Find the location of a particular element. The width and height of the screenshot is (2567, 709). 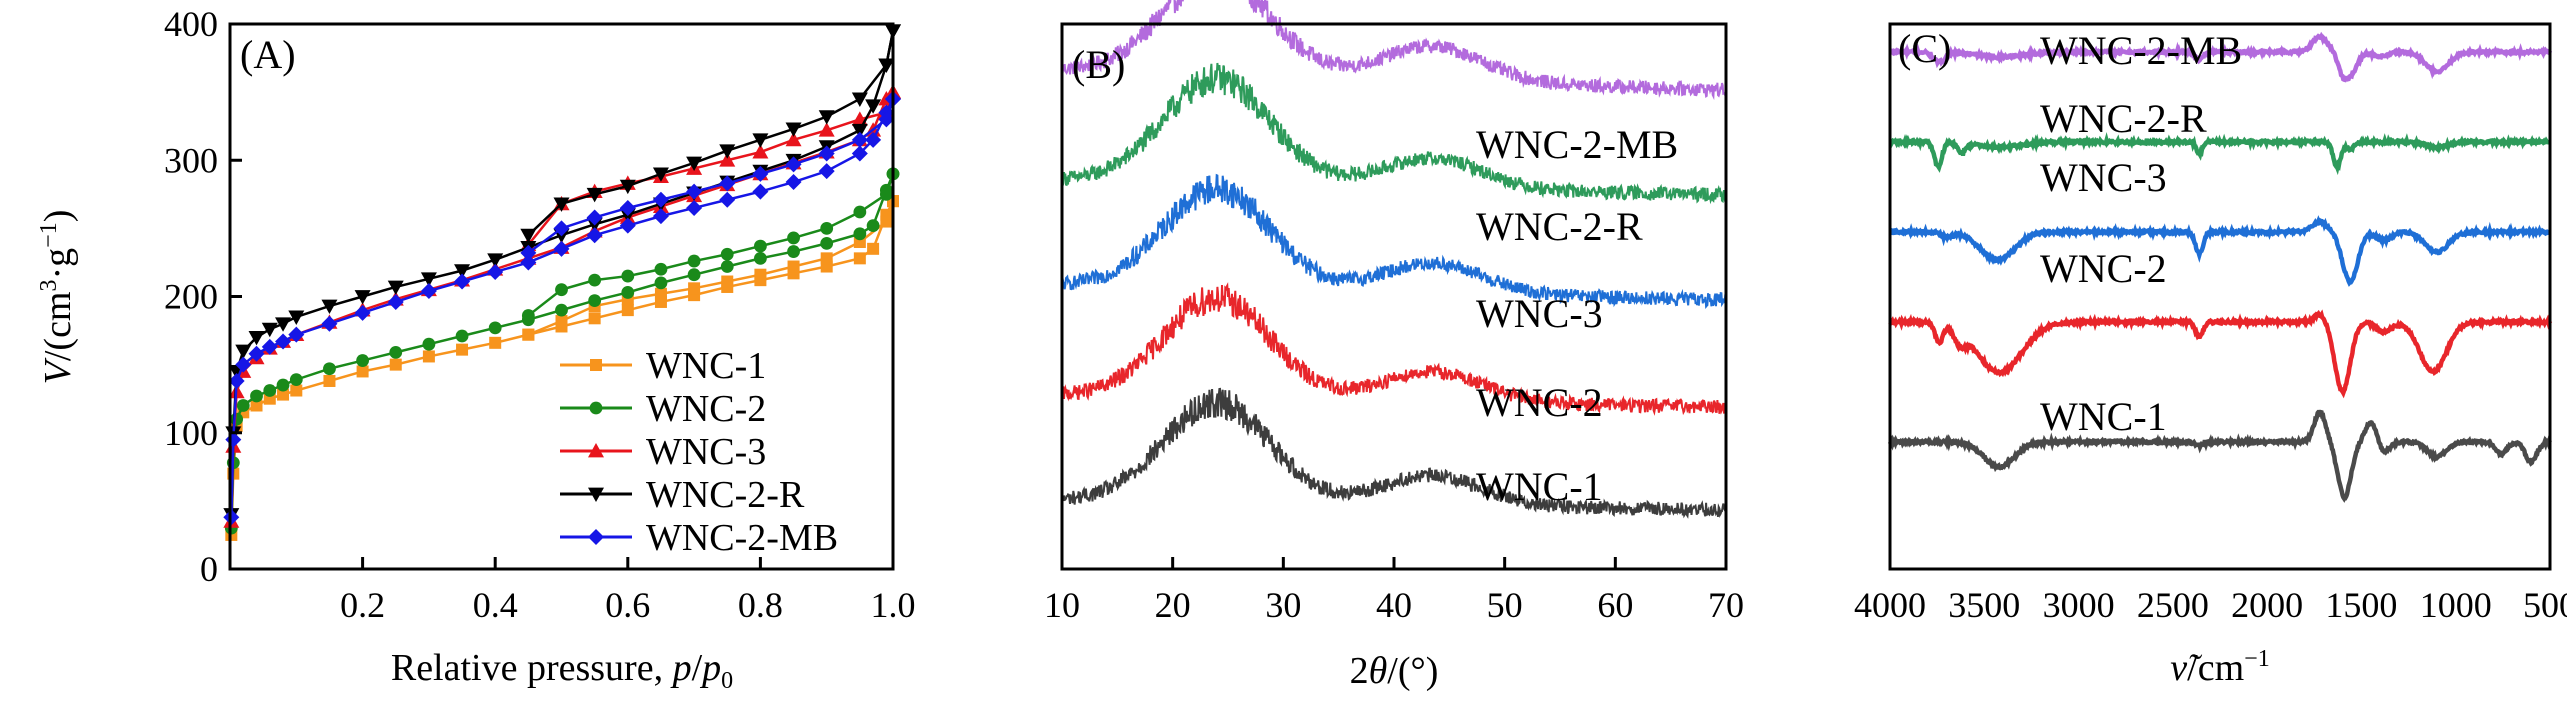

xrd-label-wnc-2: WNC-2 is located at coordinates (1539, 402).